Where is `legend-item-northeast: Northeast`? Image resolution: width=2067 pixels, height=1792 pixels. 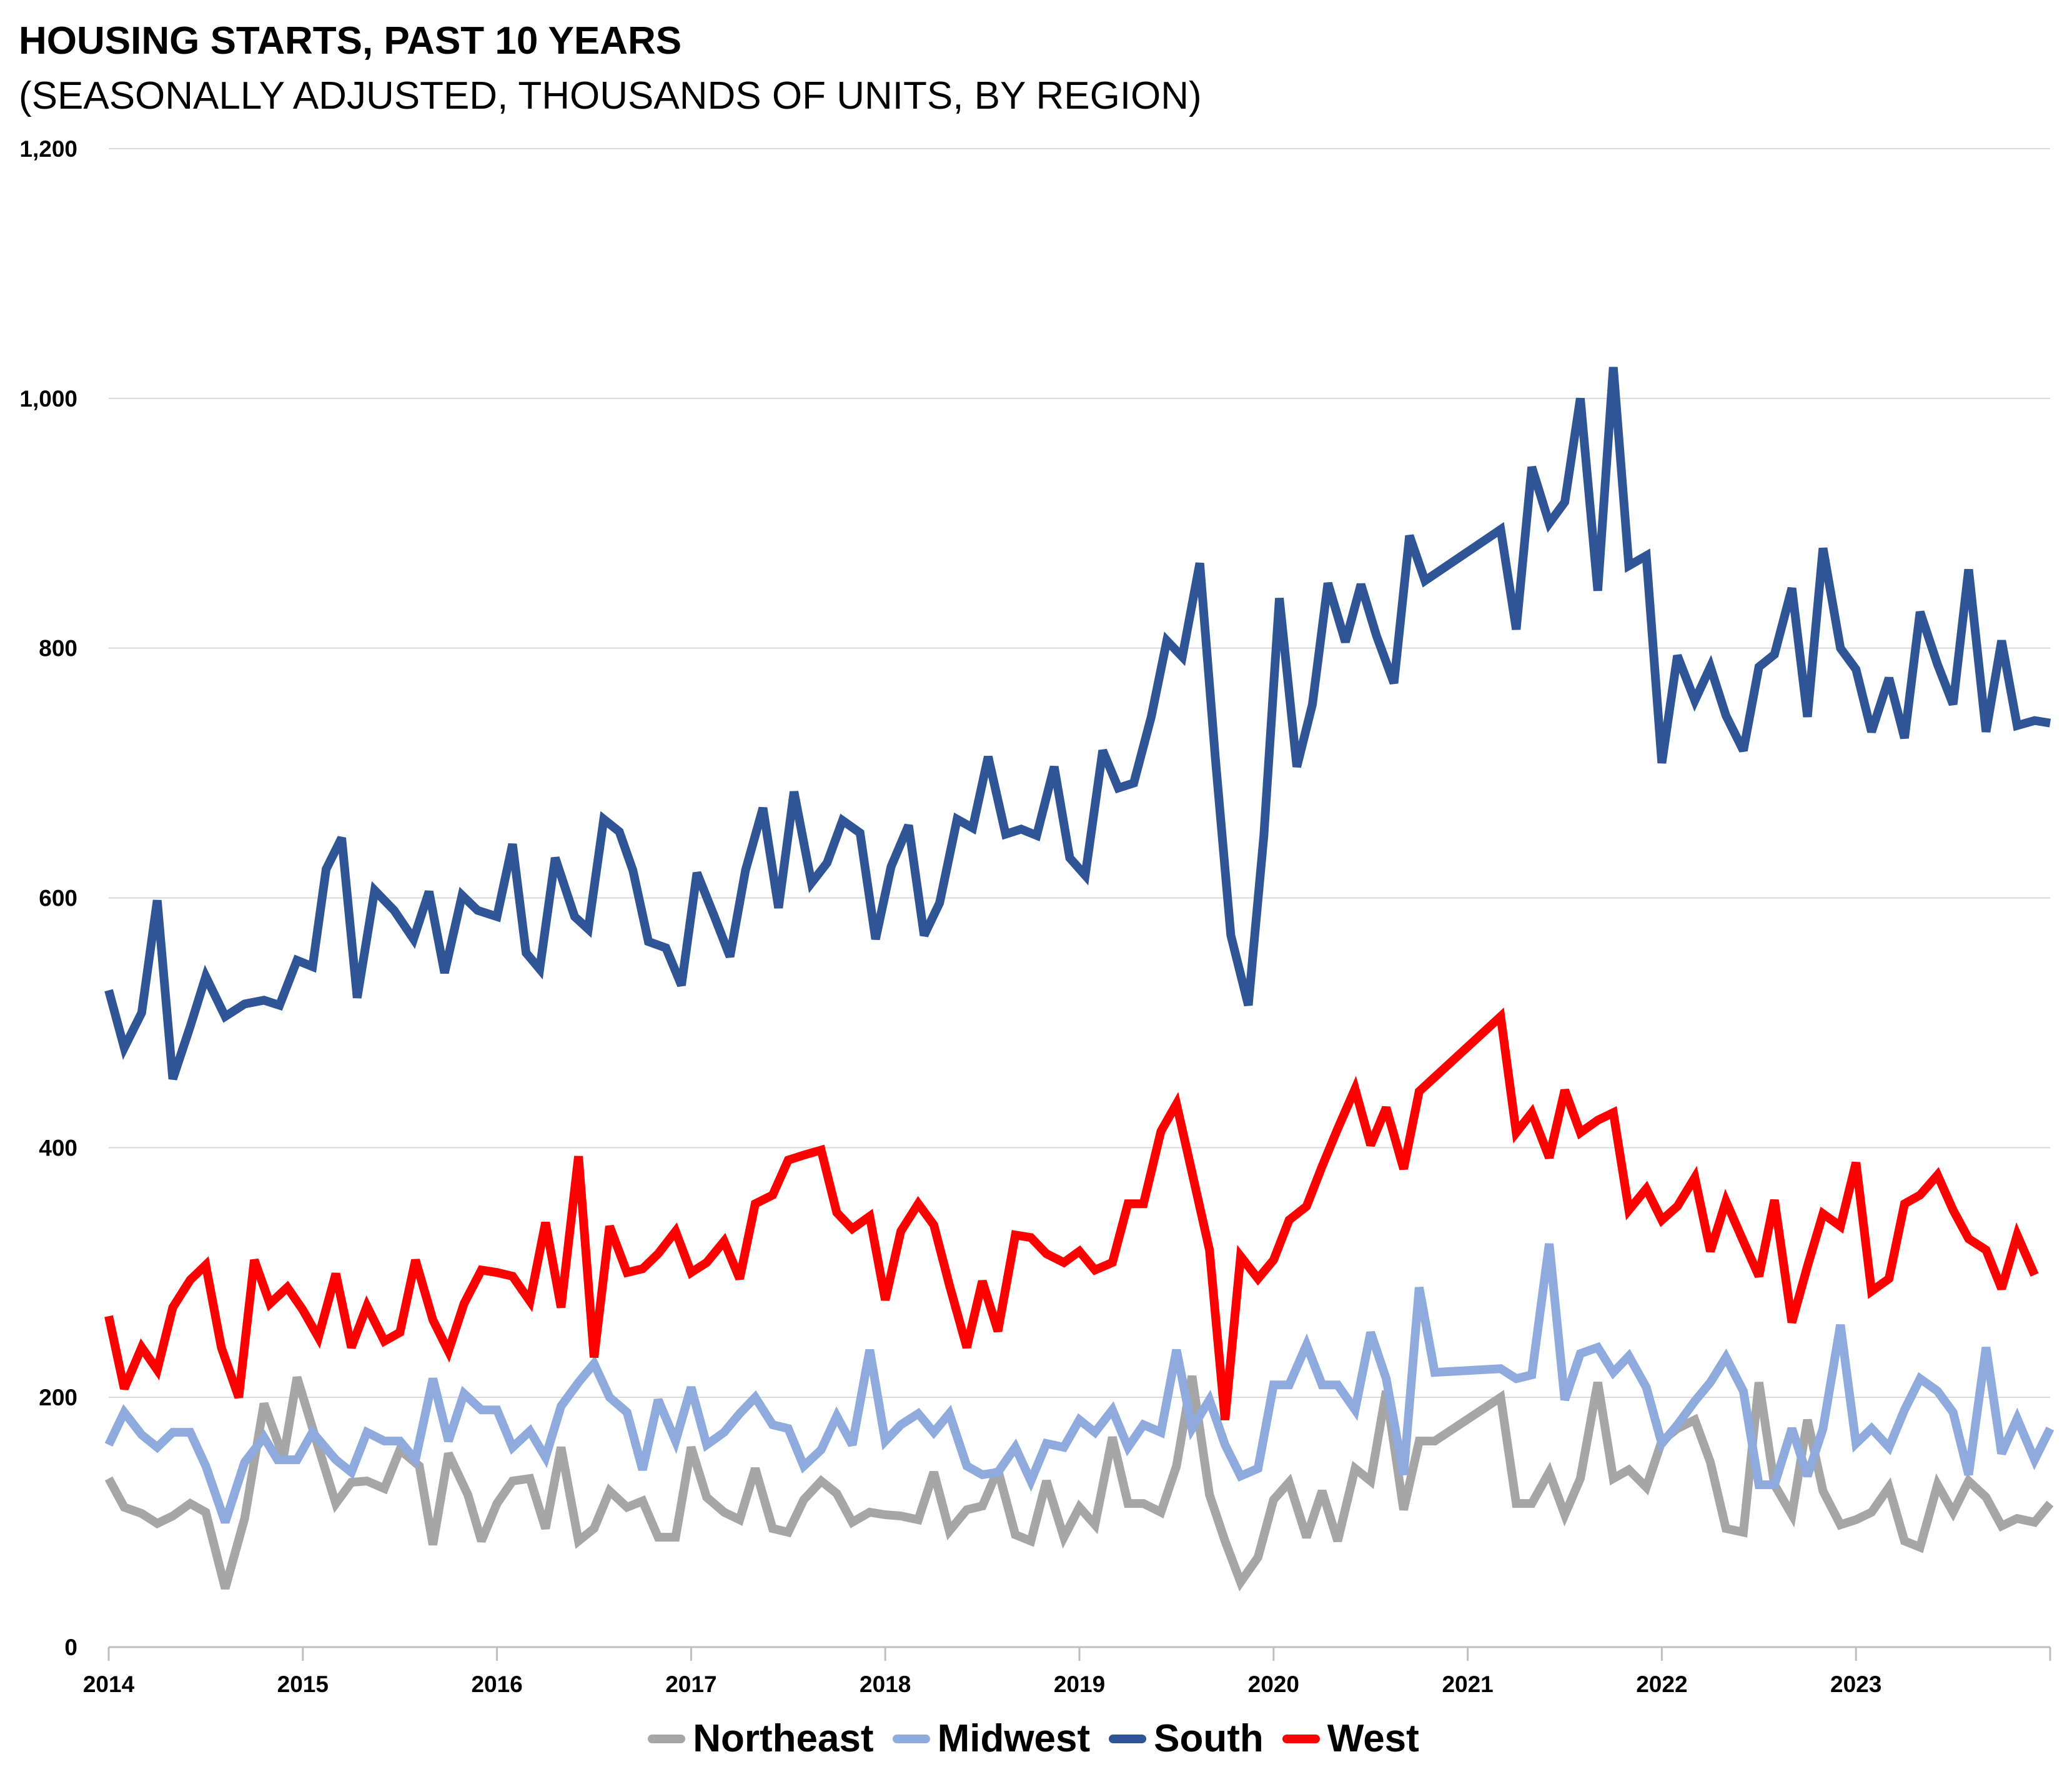
legend-item-northeast: Northeast is located at coordinates (761, 1738).